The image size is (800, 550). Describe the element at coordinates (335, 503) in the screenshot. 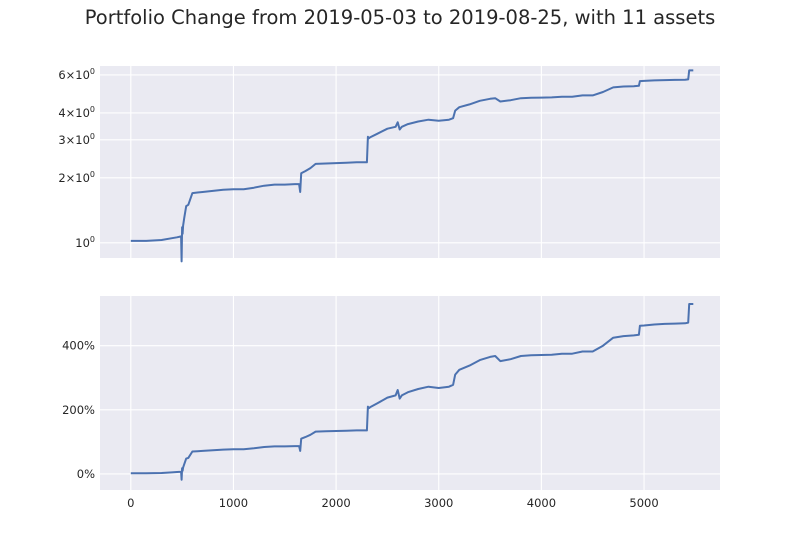

I see `x-tick-label: 2000` at that location.